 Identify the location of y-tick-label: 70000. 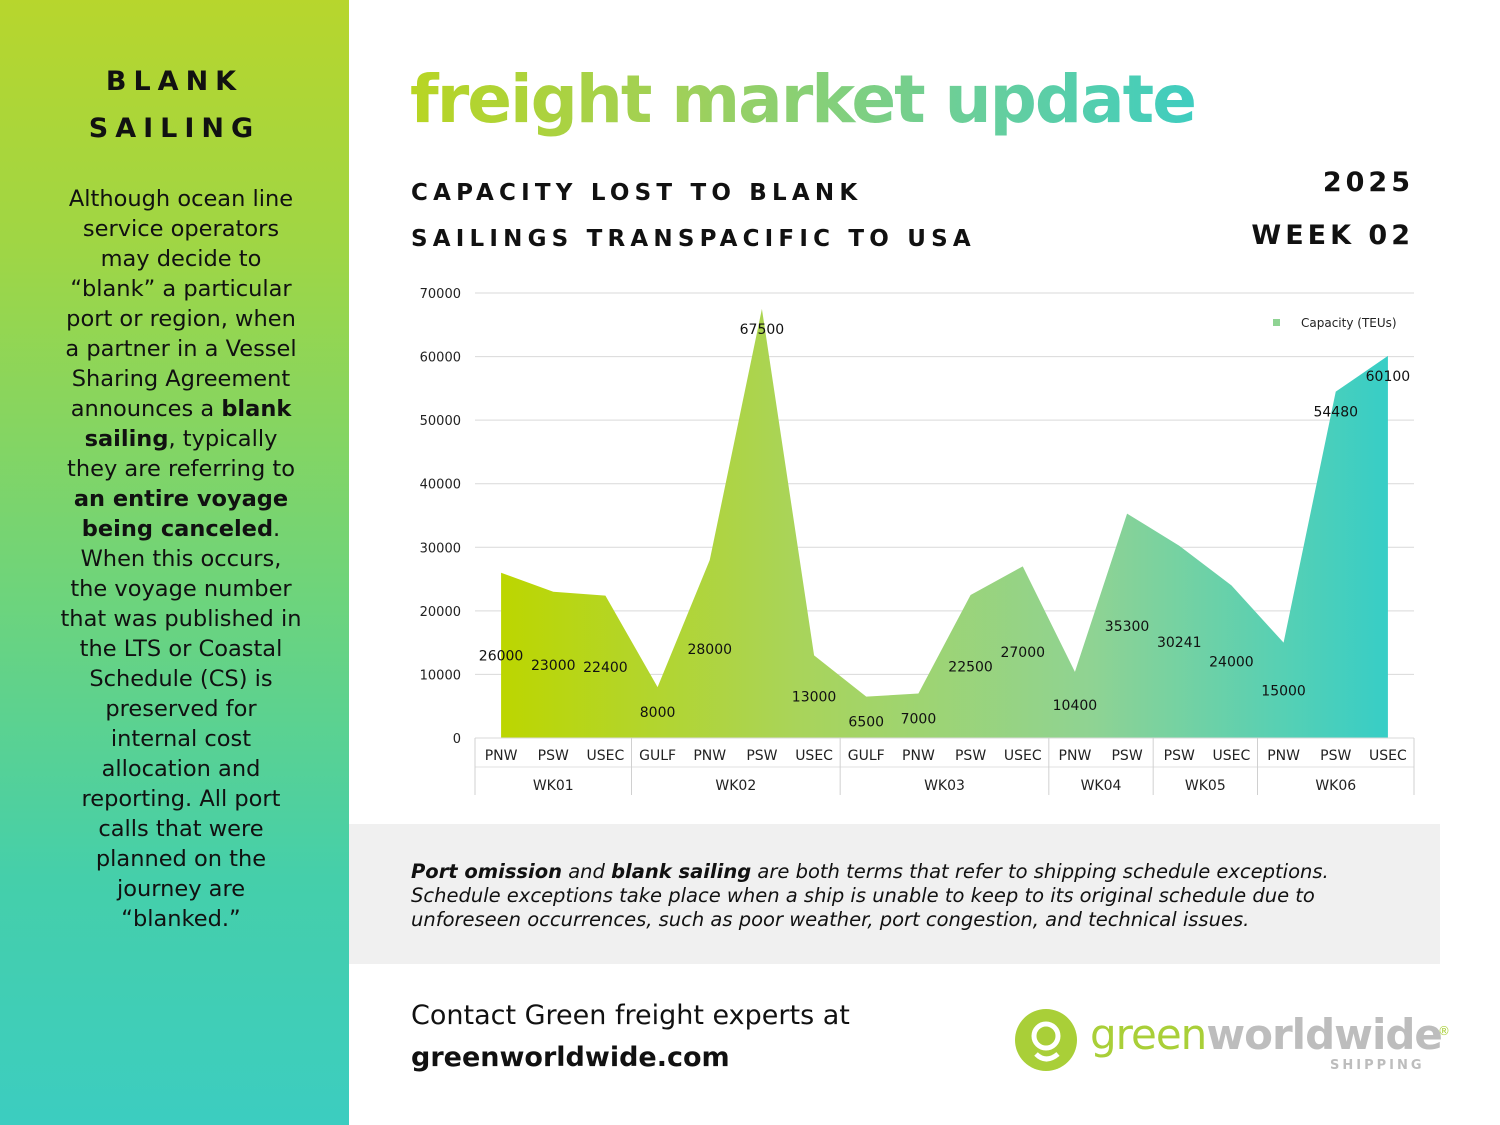
(440, 294).